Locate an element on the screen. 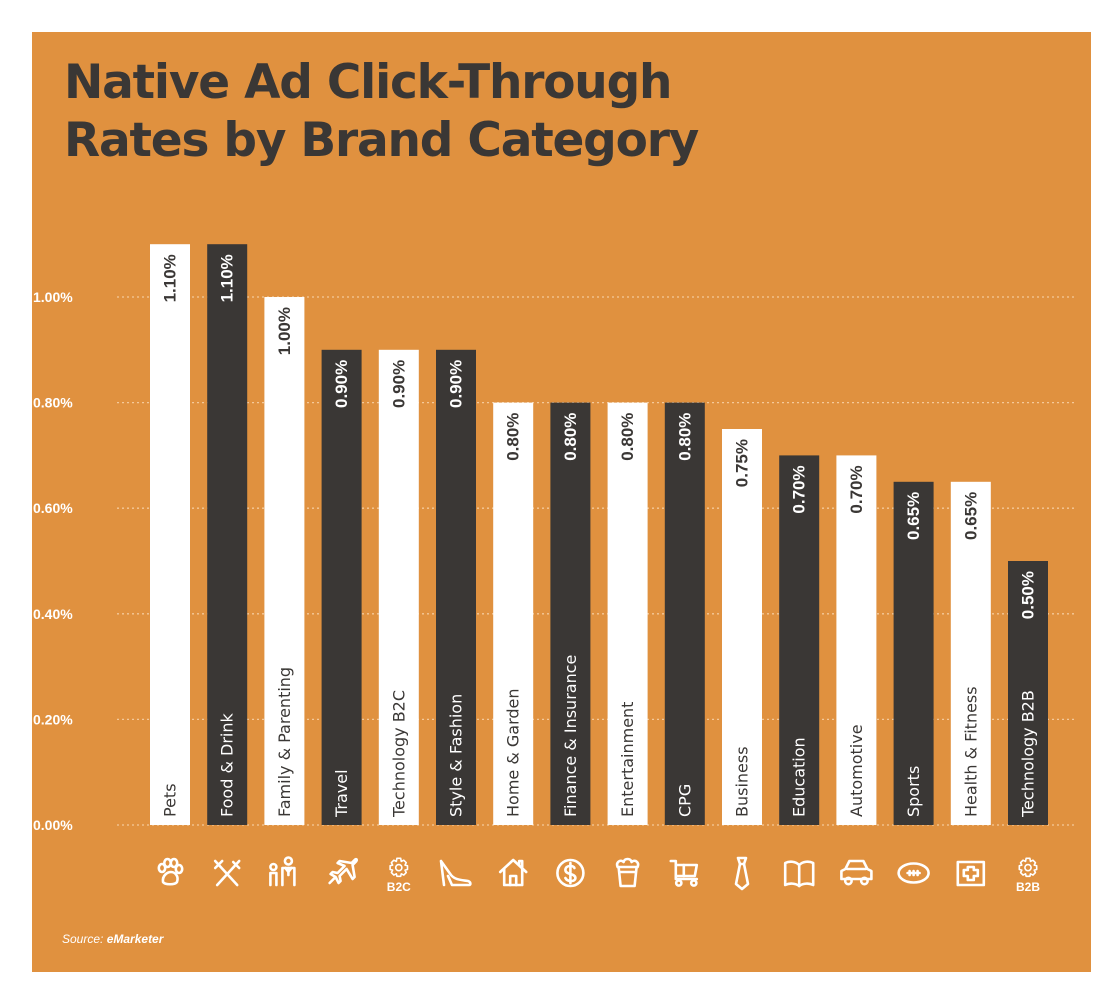  bar-group: 0.65% Health & Fitness is located at coordinates (970, 653).